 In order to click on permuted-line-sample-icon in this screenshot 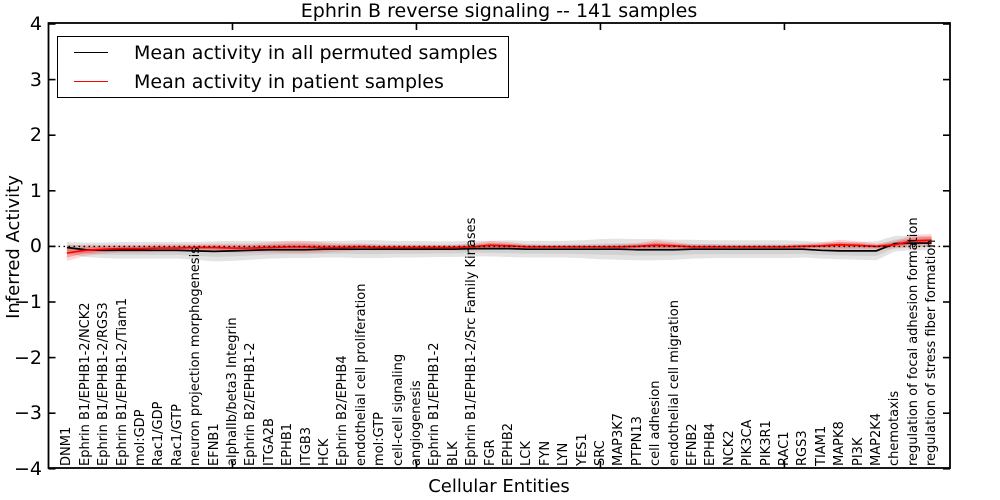, I will do `click(91, 52)`.